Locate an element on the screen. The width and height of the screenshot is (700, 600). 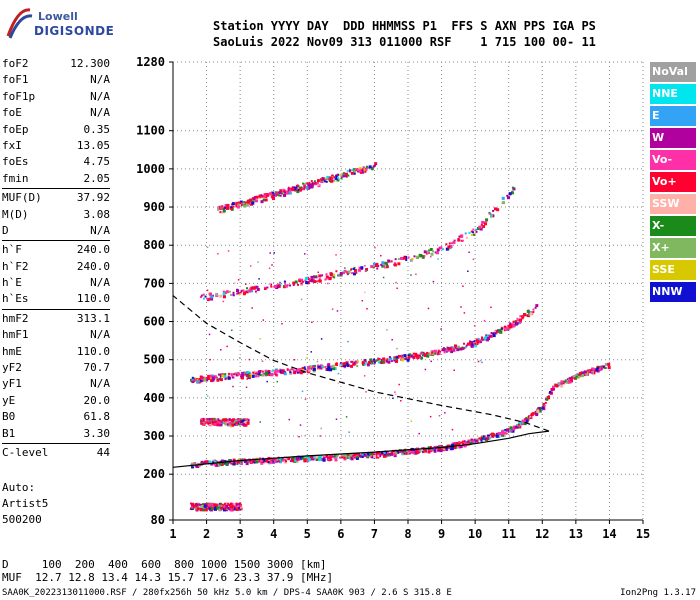
legend-item-vo: Vo+ is located at coordinates (673, 182).